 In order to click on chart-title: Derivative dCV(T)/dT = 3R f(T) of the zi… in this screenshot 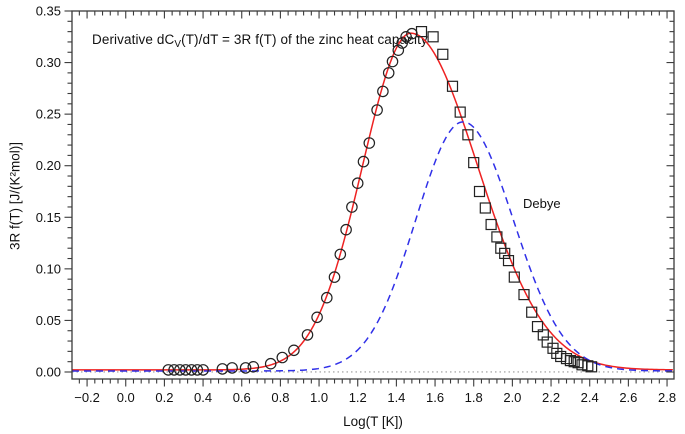, I will do `click(260, 41)`.